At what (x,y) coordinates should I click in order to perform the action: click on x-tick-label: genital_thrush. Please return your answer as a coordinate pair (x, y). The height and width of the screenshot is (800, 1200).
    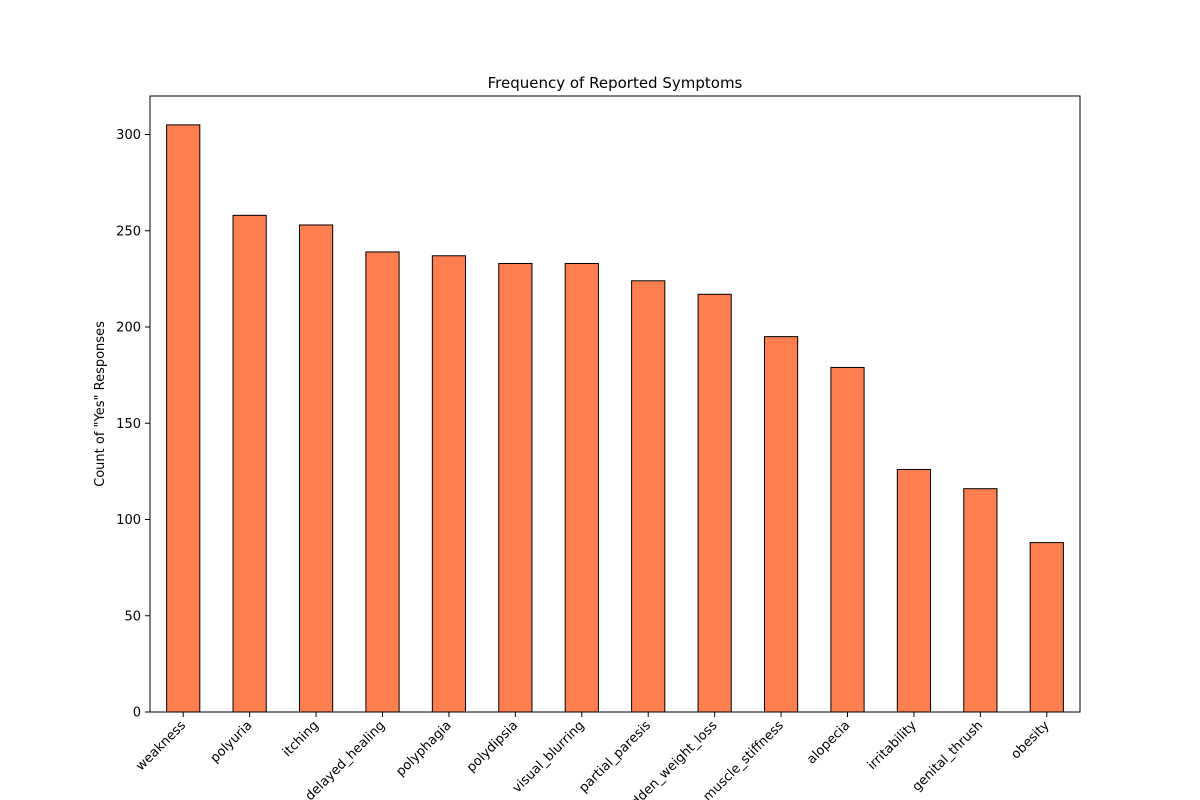
    Looking at the image, I should click on (948, 756).